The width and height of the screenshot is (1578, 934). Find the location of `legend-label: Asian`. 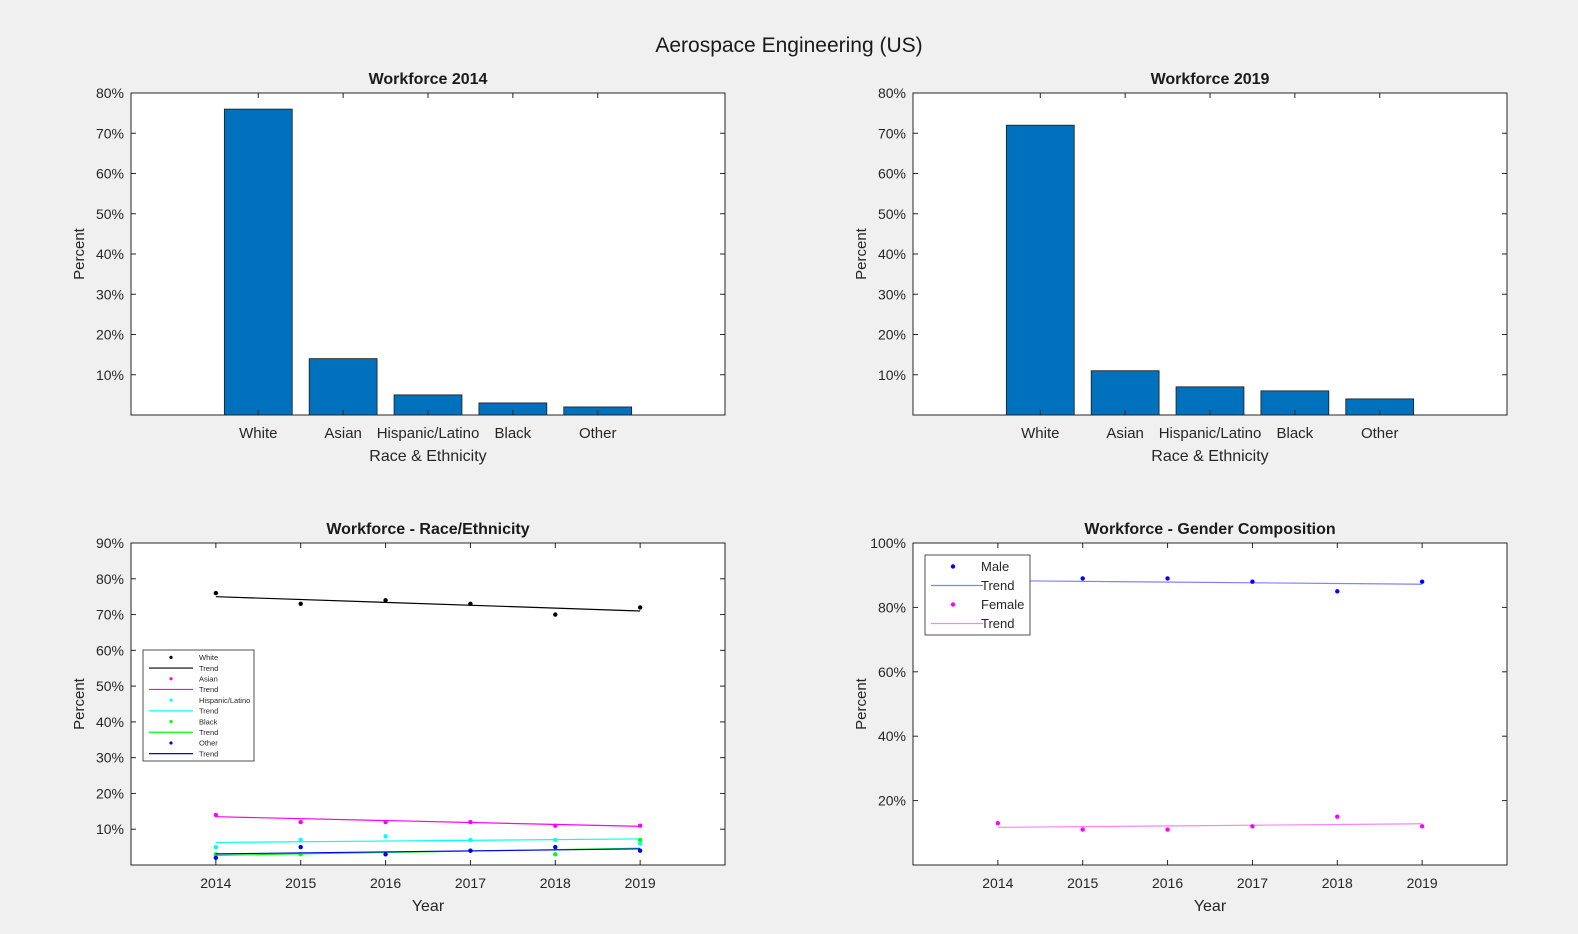

legend-label: Asian is located at coordinates (208, 678).